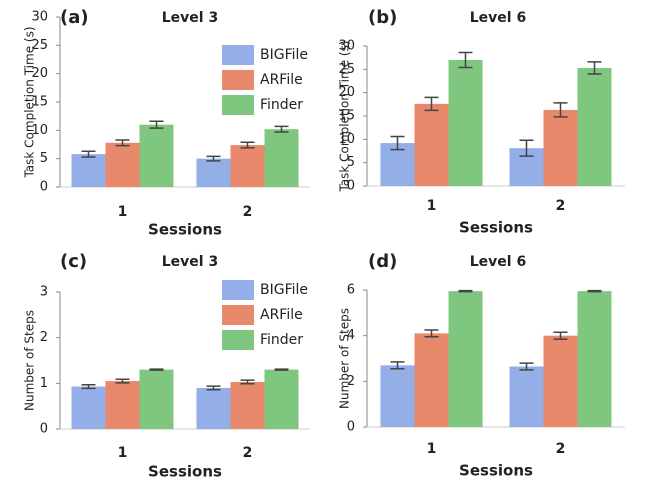 The height and width of the screenshot is (481, 662). I want to click on y-tick-label: 3, so click(44, 292).